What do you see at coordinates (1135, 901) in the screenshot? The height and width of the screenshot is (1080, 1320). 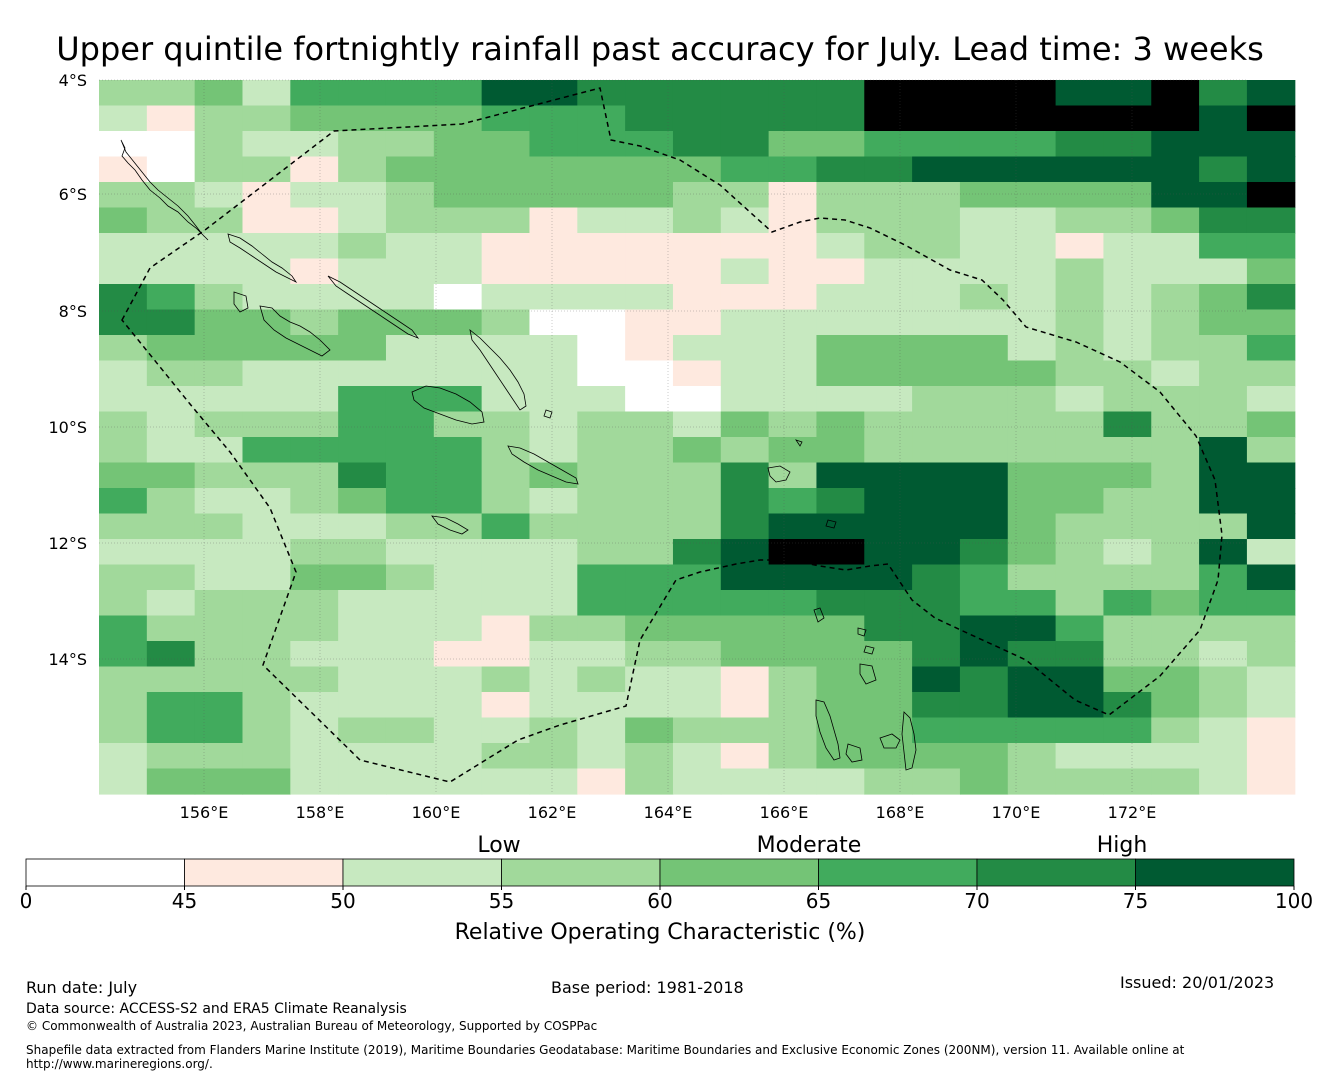 I see `colorbar-tick-label: 75` at bounding box center [1135, 901].